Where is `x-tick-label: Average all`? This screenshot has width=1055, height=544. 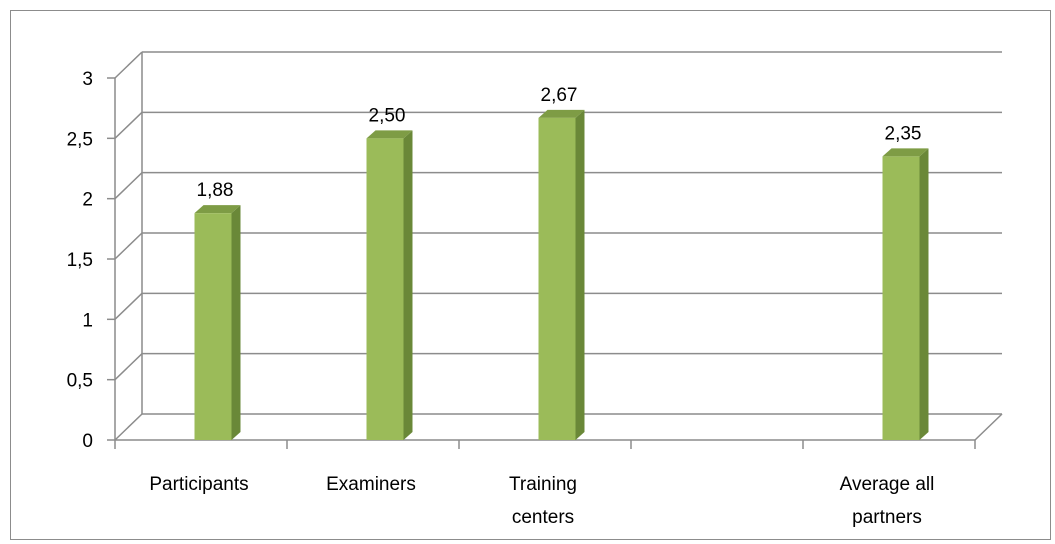 x-tick-label: Average all is located at coordinates (887, 484).